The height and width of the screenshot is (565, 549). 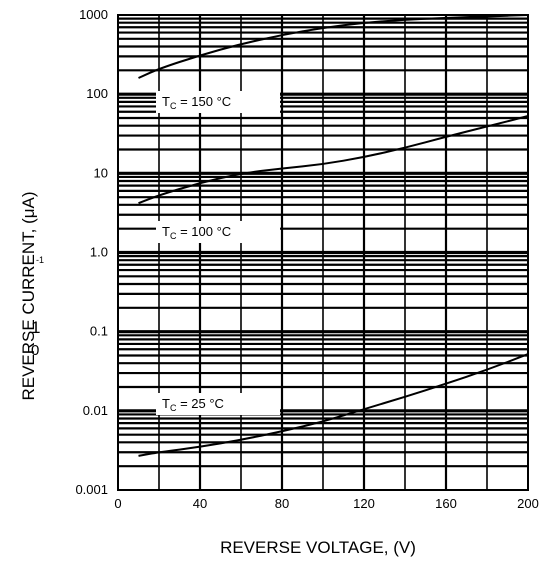 I want to click on y-axis-label-group: REVERSE CURRENT, (μA), so click(x=28, y=295).